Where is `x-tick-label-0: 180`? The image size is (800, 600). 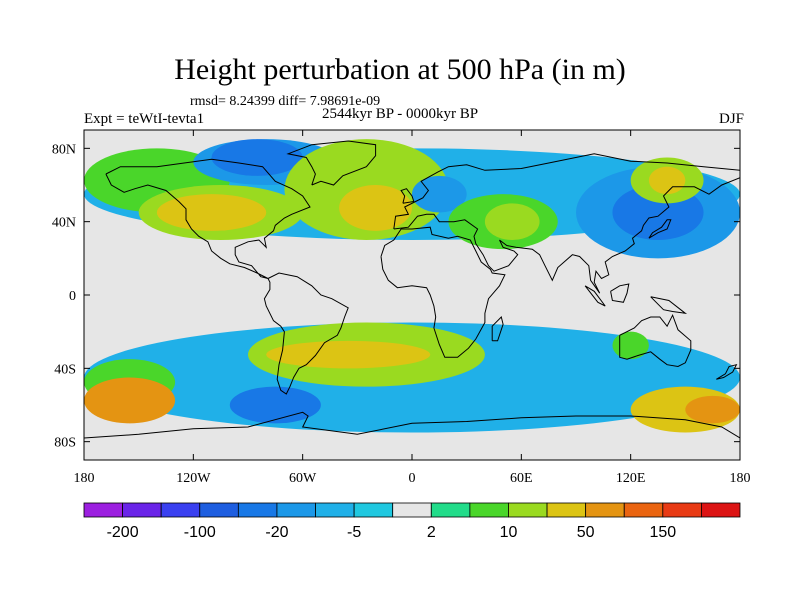
x-tick-label-0: 180 is located at coordinates (84, 478).